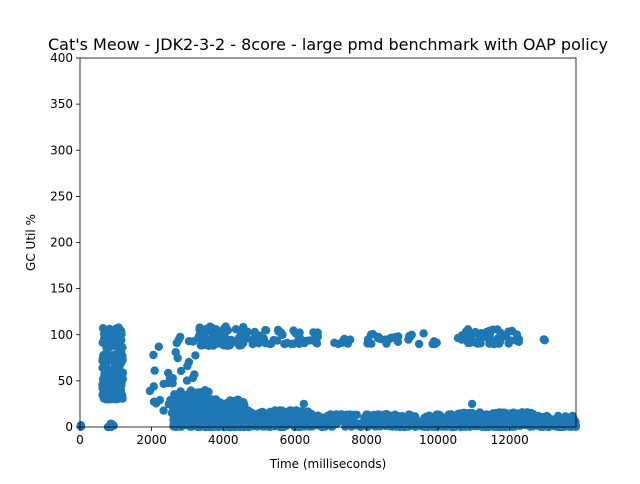 The image size is (640, 484). I want to click on x-tick-label: 2000, so click(151, 440).